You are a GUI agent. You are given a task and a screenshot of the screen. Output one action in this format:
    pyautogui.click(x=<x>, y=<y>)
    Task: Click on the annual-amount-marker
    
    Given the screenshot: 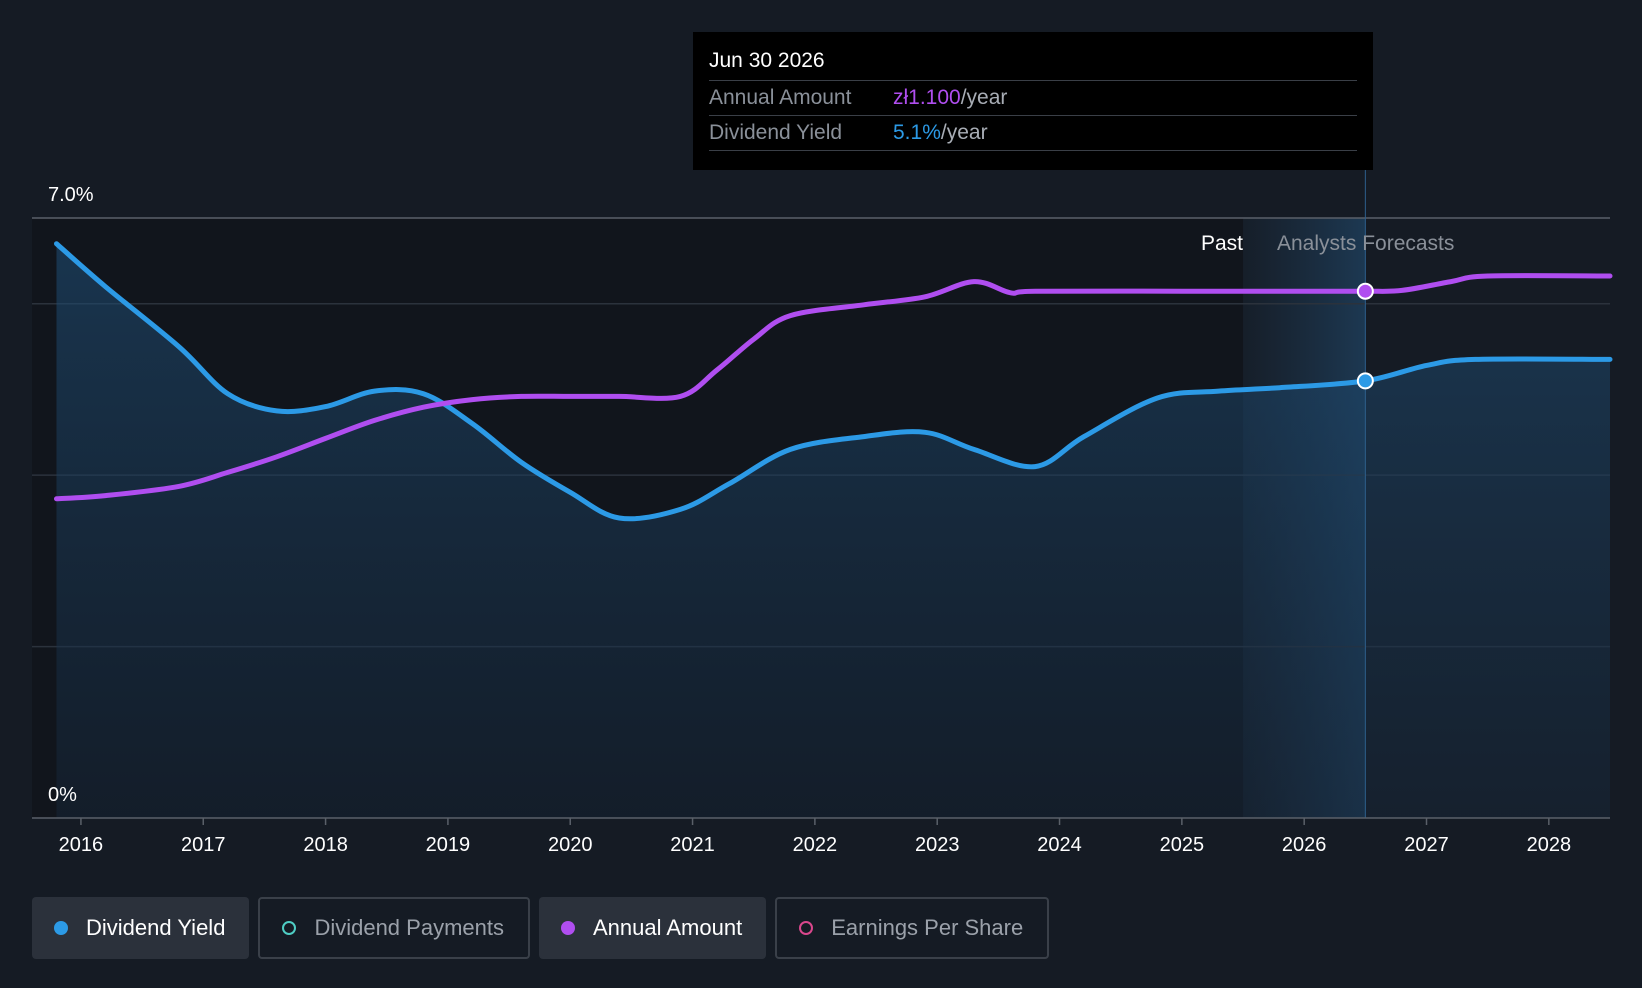 What is the action you would take?
    pyautogui.click(x=1365, y=291)
    